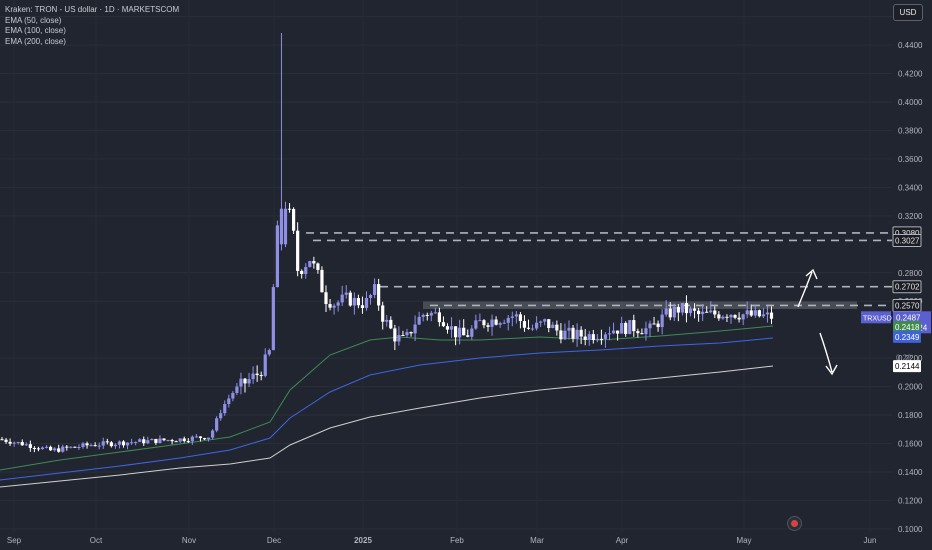 This screenshot has height=550, width=932. What do you see at coordinates (910, 443) in the screenshot?
I see `y-tick-label: 0.1600` at bounding box center [910, 443].